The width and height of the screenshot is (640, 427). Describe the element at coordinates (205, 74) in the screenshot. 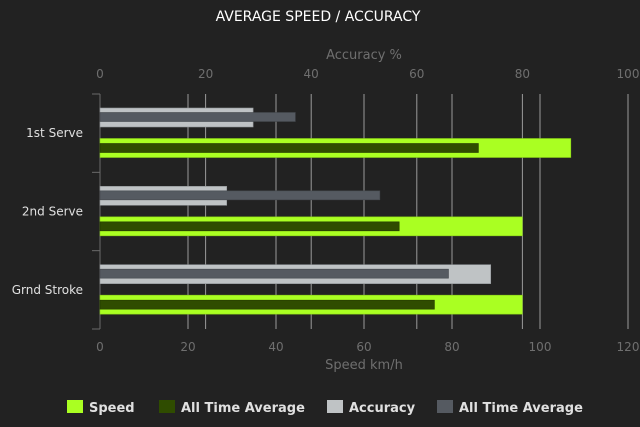

I see `top-tick-label: 20` at that location.